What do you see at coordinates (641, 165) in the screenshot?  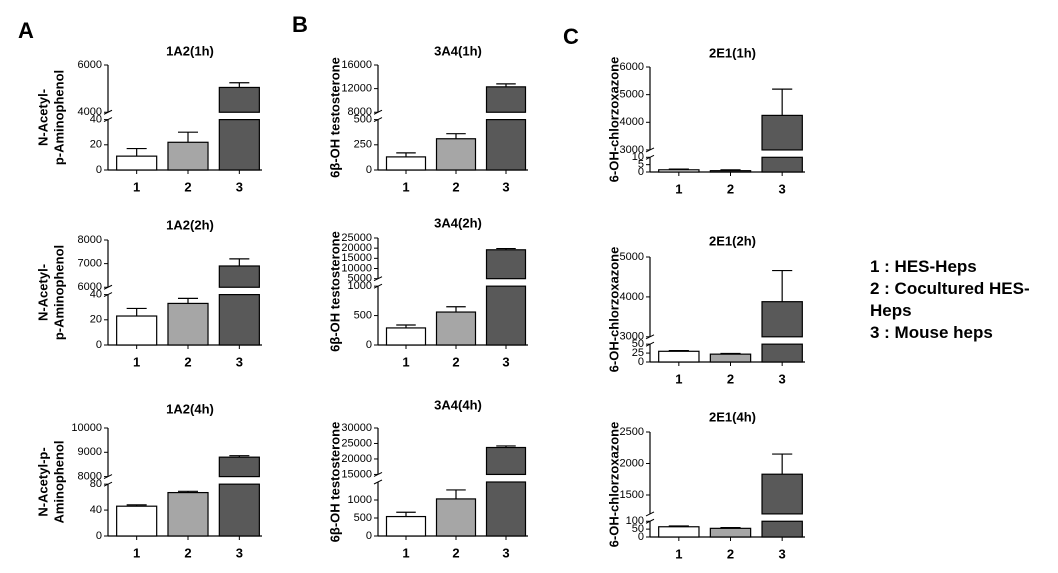 I see `y-tick-label: 5` at bounding box center [641, 165].